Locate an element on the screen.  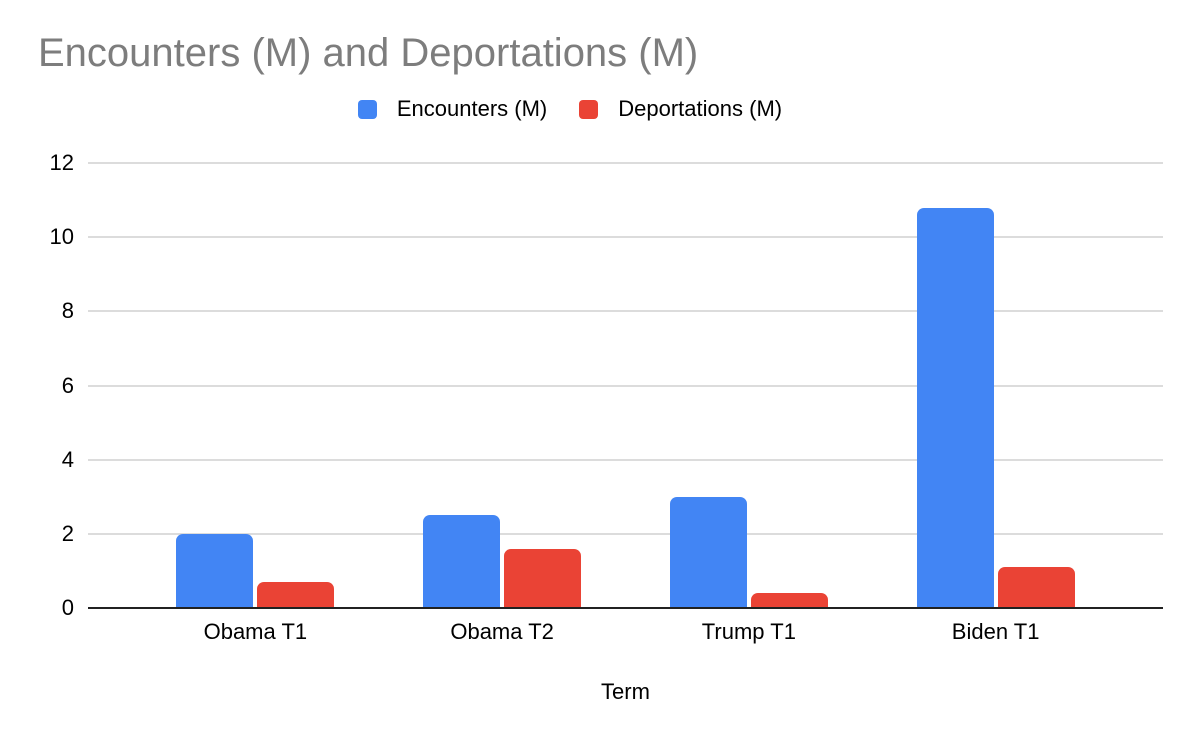
legend-item-encounters-m: Encounters (M) is located at coordinates (452, 109).